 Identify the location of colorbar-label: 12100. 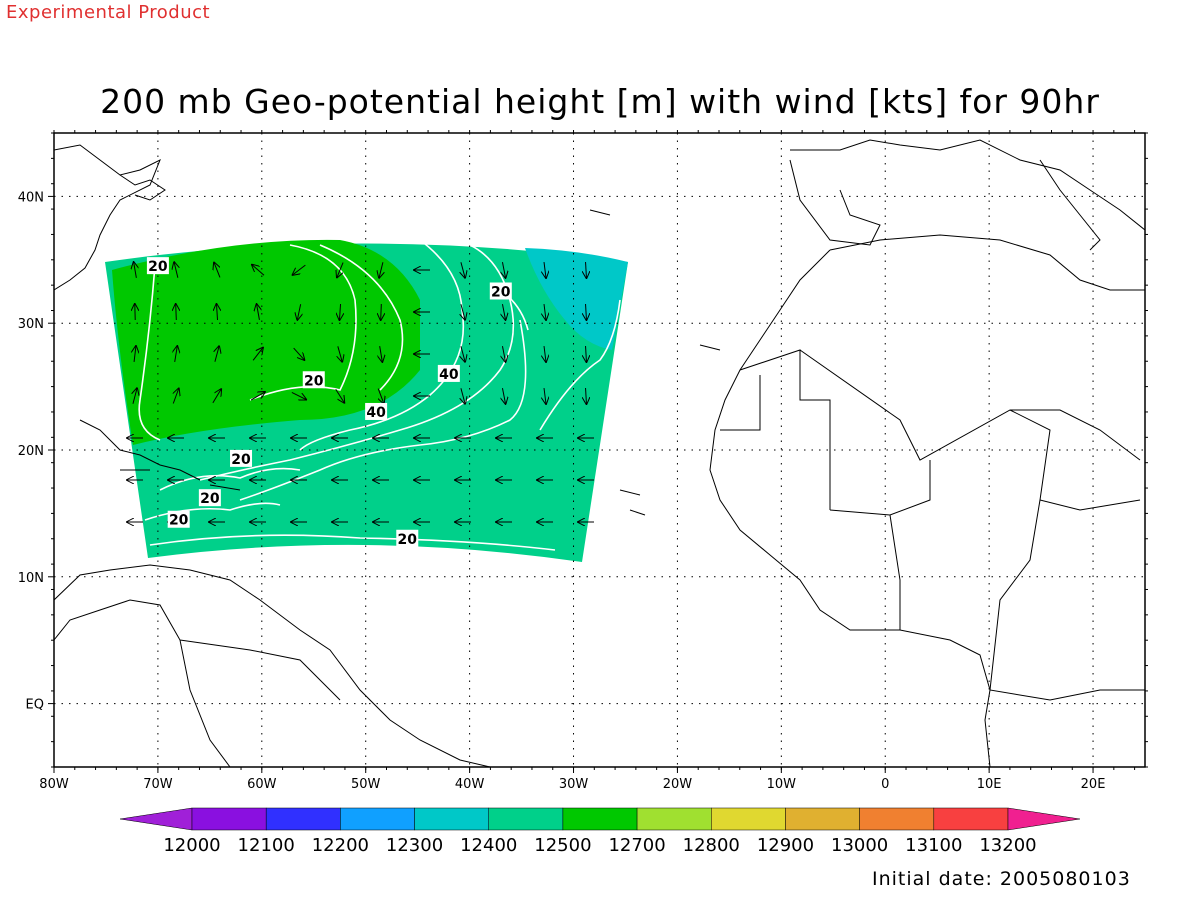
(266, 845).